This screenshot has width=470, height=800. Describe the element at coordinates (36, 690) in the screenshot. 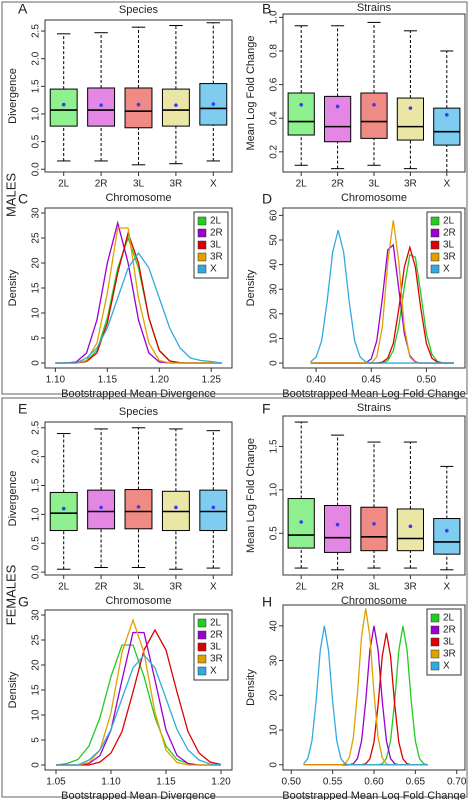

I see `y-tick-label: 15` at that location.